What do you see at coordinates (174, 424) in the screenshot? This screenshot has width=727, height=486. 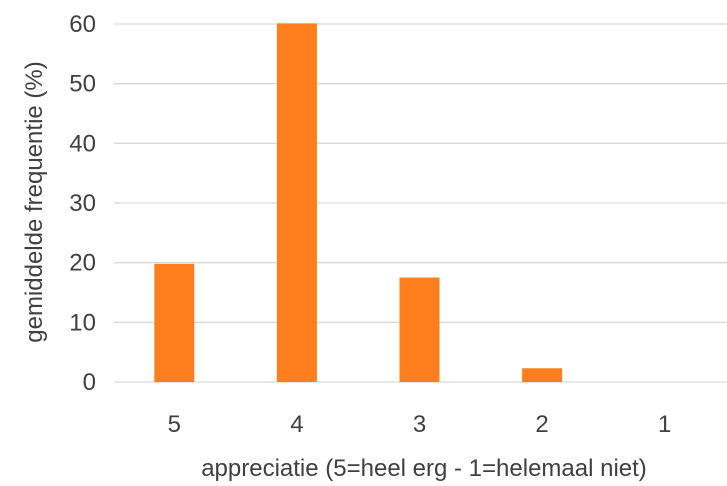 I see `x-tick-label: 5` at bounding box center [174, 424].